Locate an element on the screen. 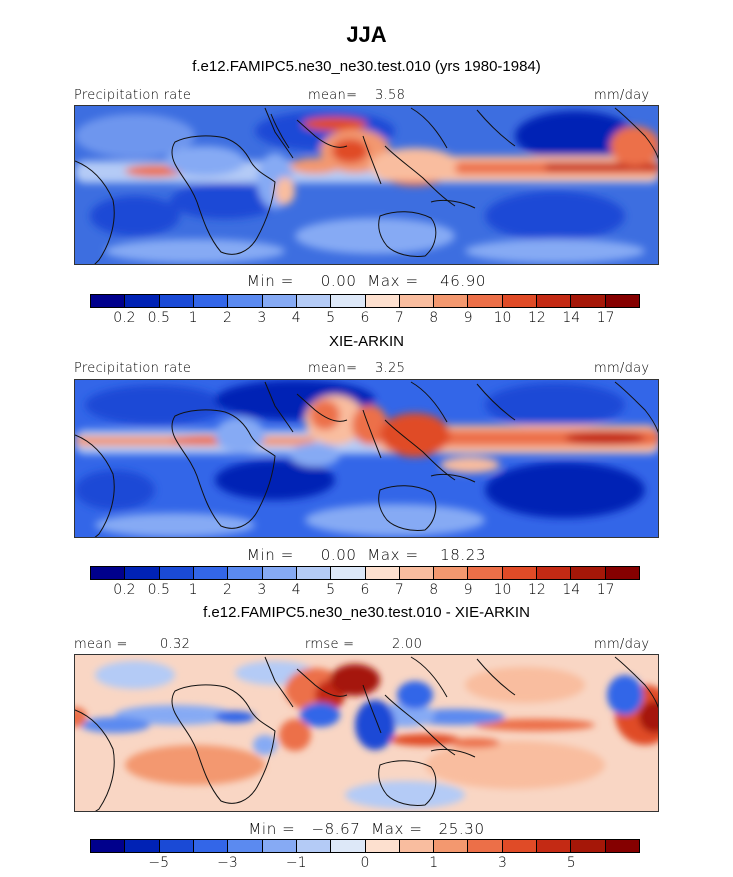 The width and height of the screenshot is (733, 877). colorbar-tick-label: 0 is located at coordinates (365, 863).